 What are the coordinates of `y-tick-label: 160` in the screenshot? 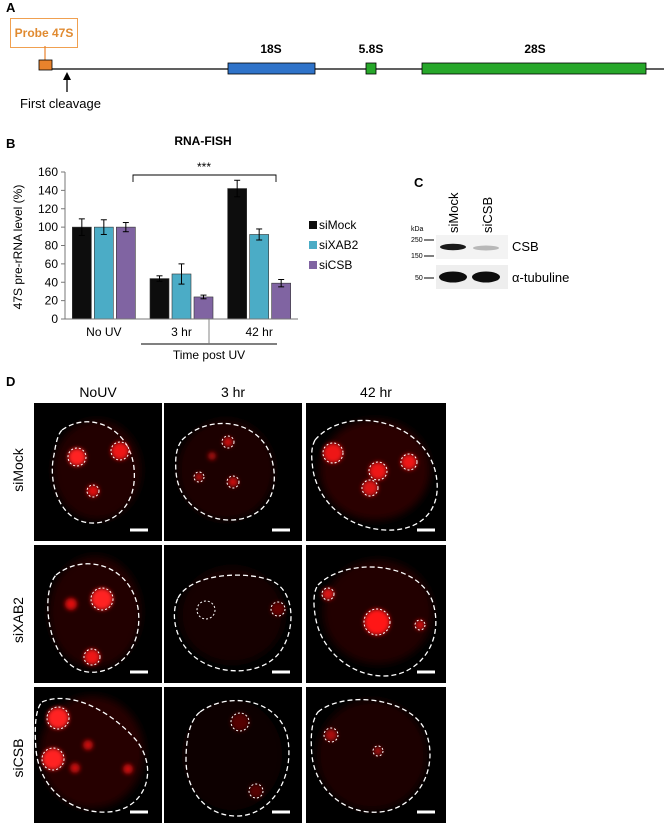 It's located at (48, 172).